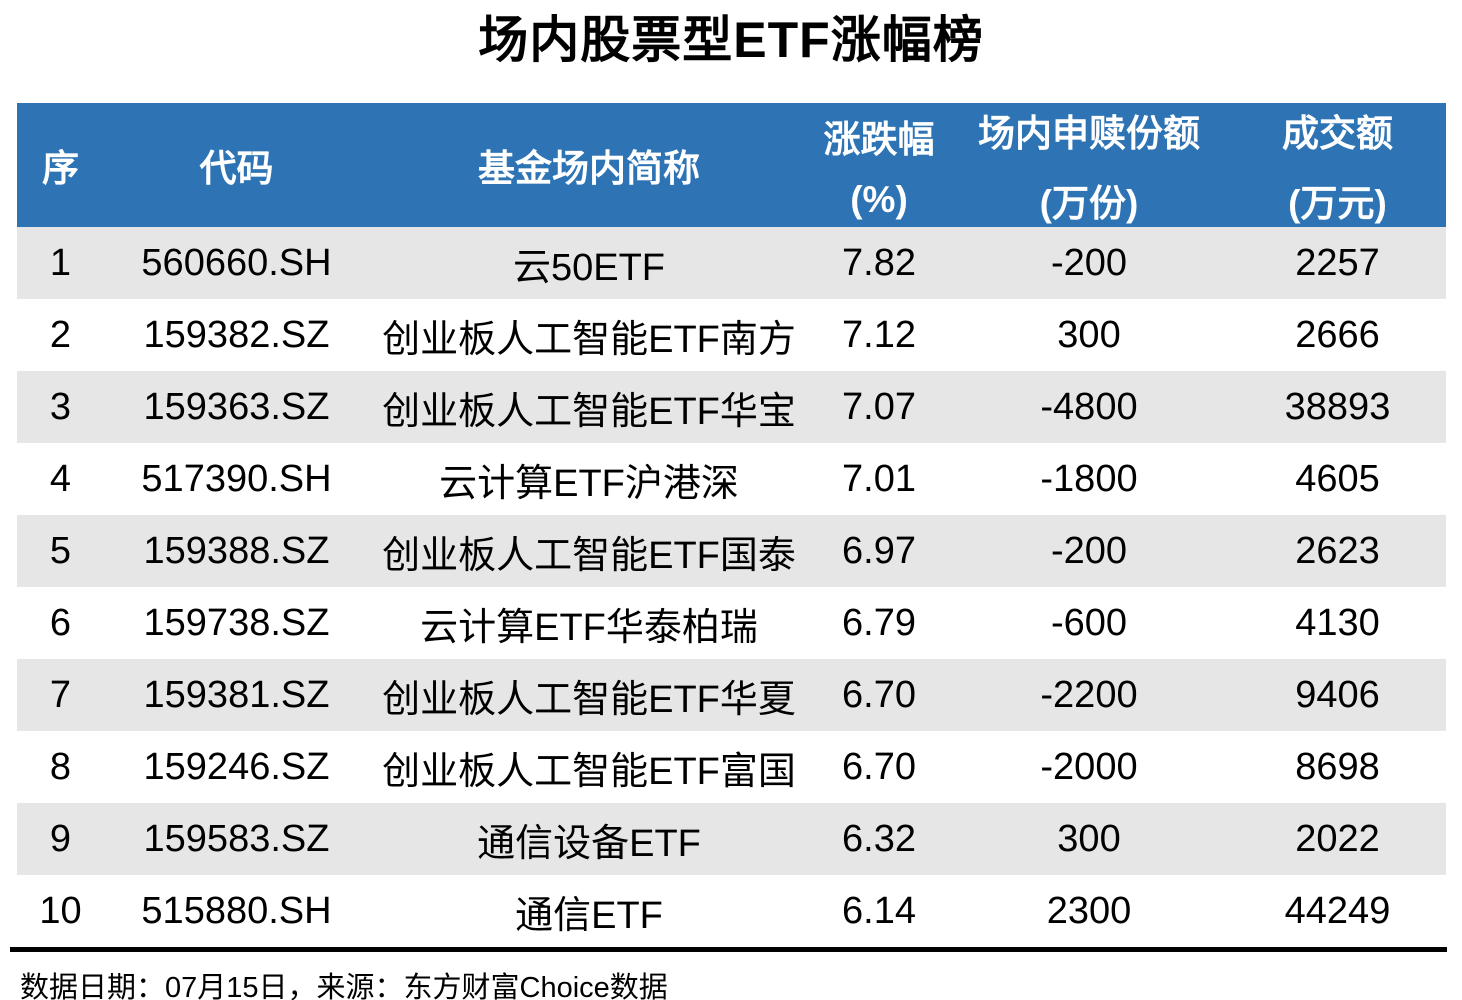  What do you see at coordinates (731, 911) in the screenshot?
I see `table-row: 10 515880.SH 通信ETF 6.14 2300 44249` at bounding box center [731, 911].